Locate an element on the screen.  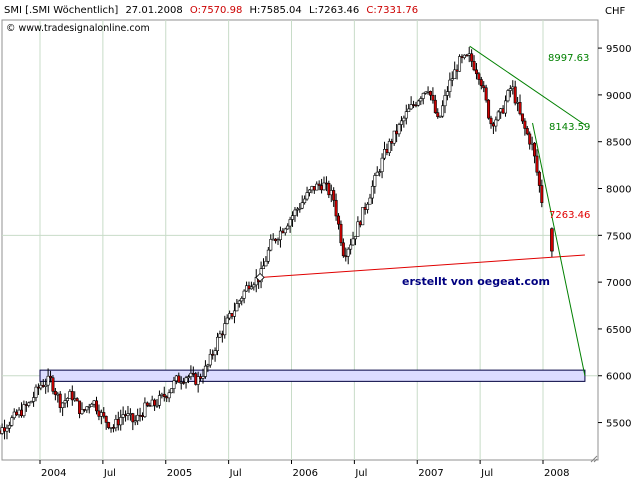
trendline-value-label: 8997.63 is located at coordinates (568, 58).